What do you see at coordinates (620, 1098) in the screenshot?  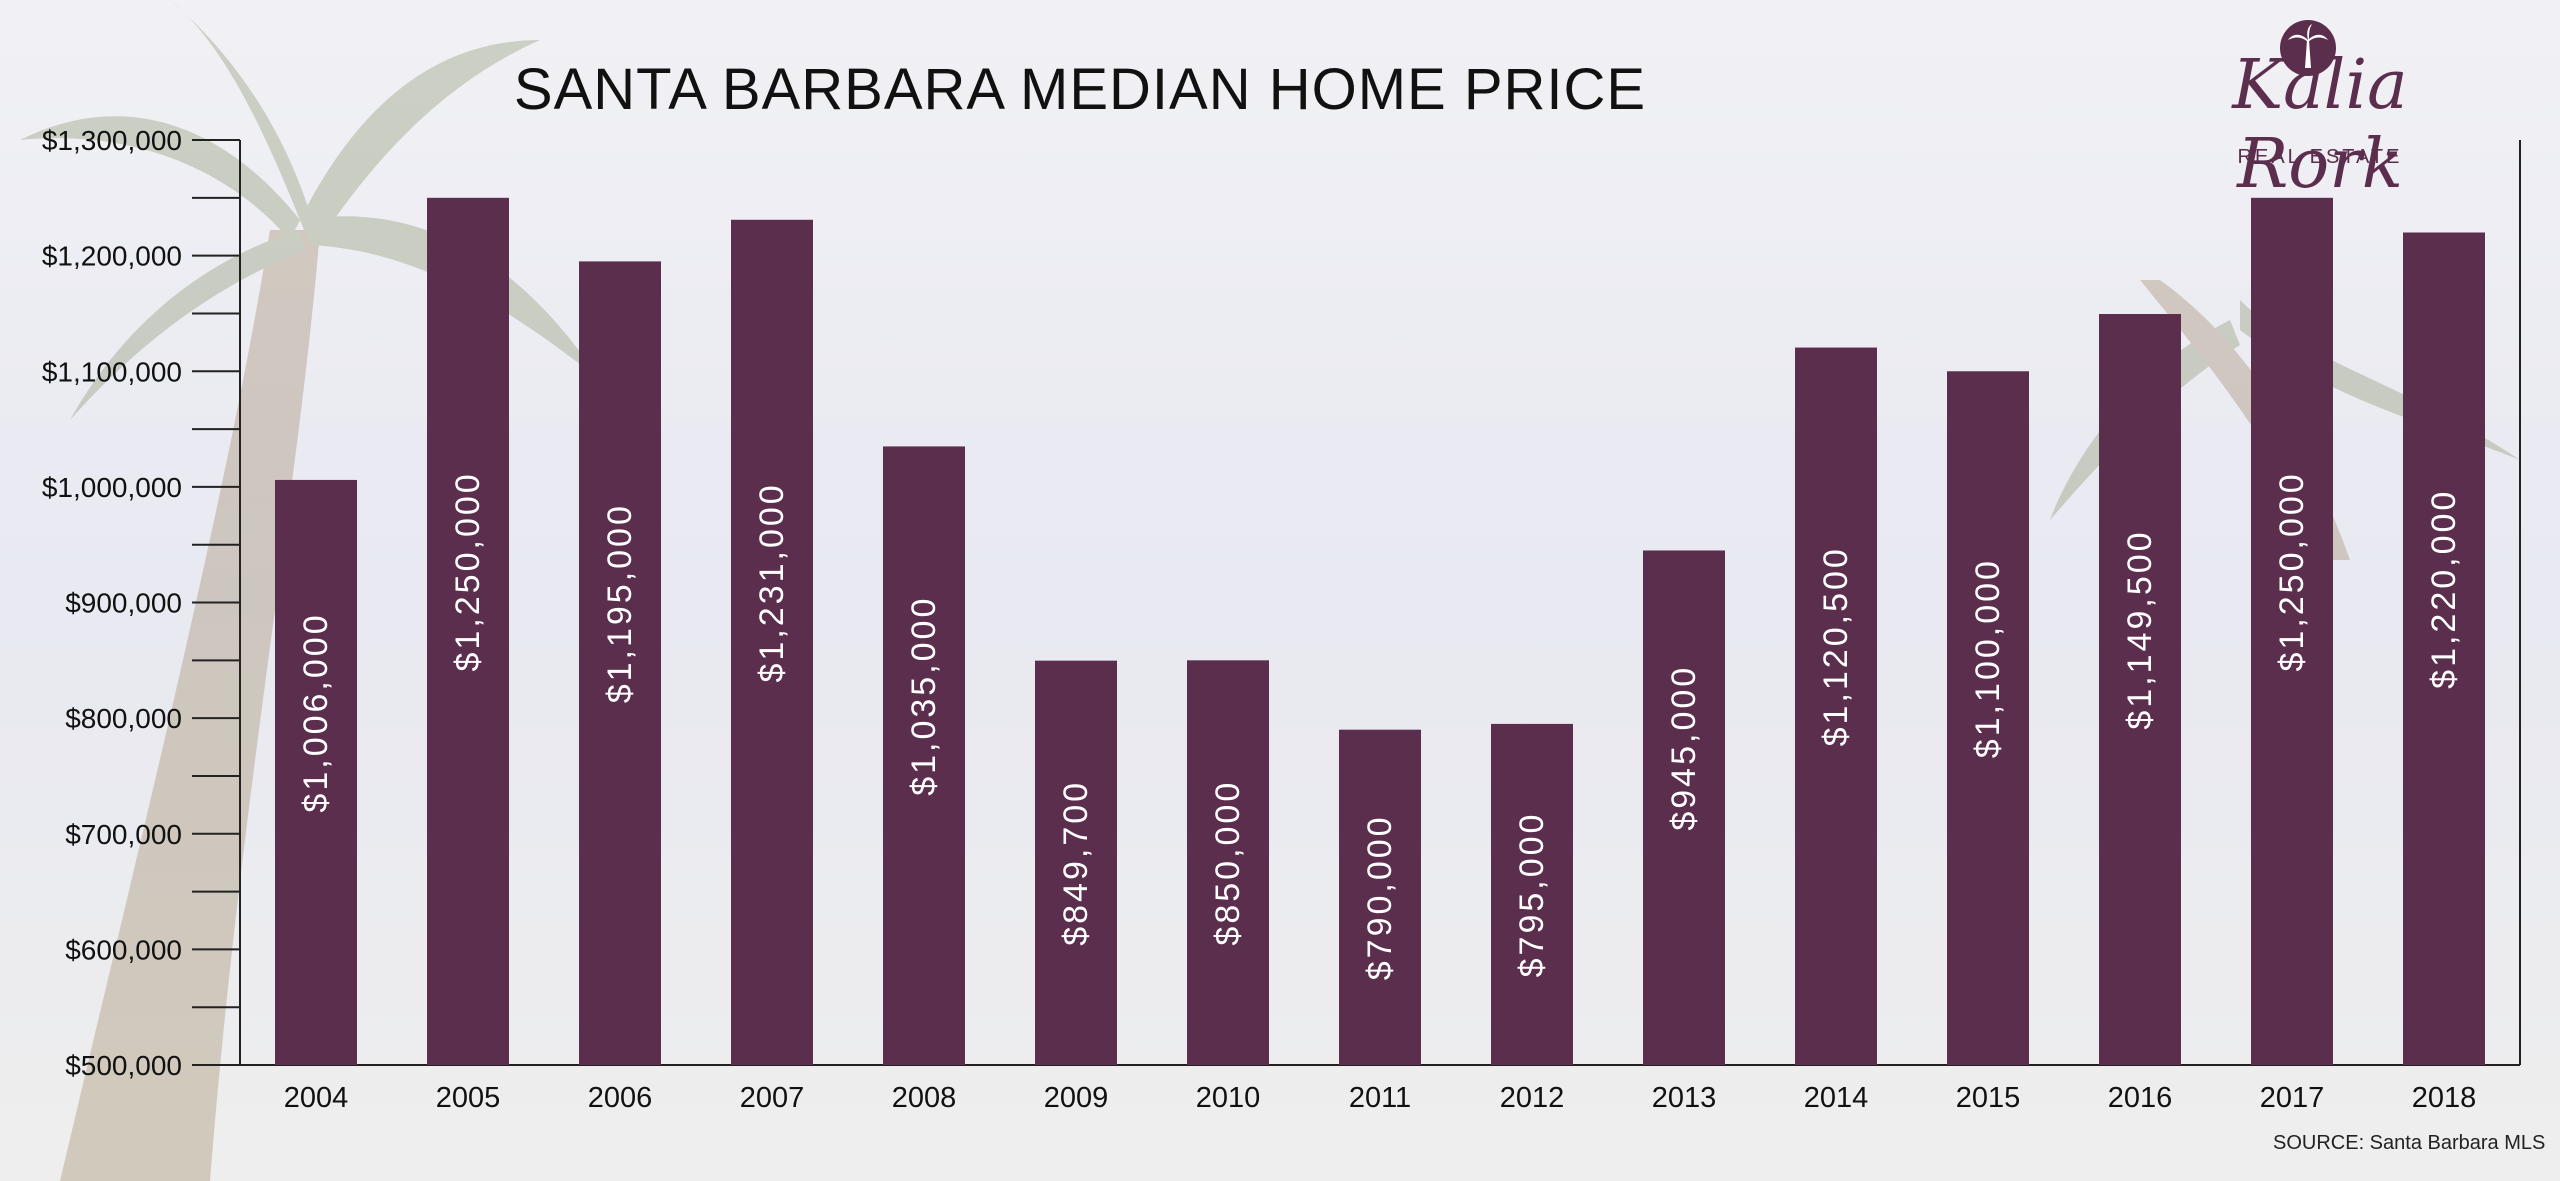 I see `x-tick-label: 2006` at bounding box center [620, 1098].